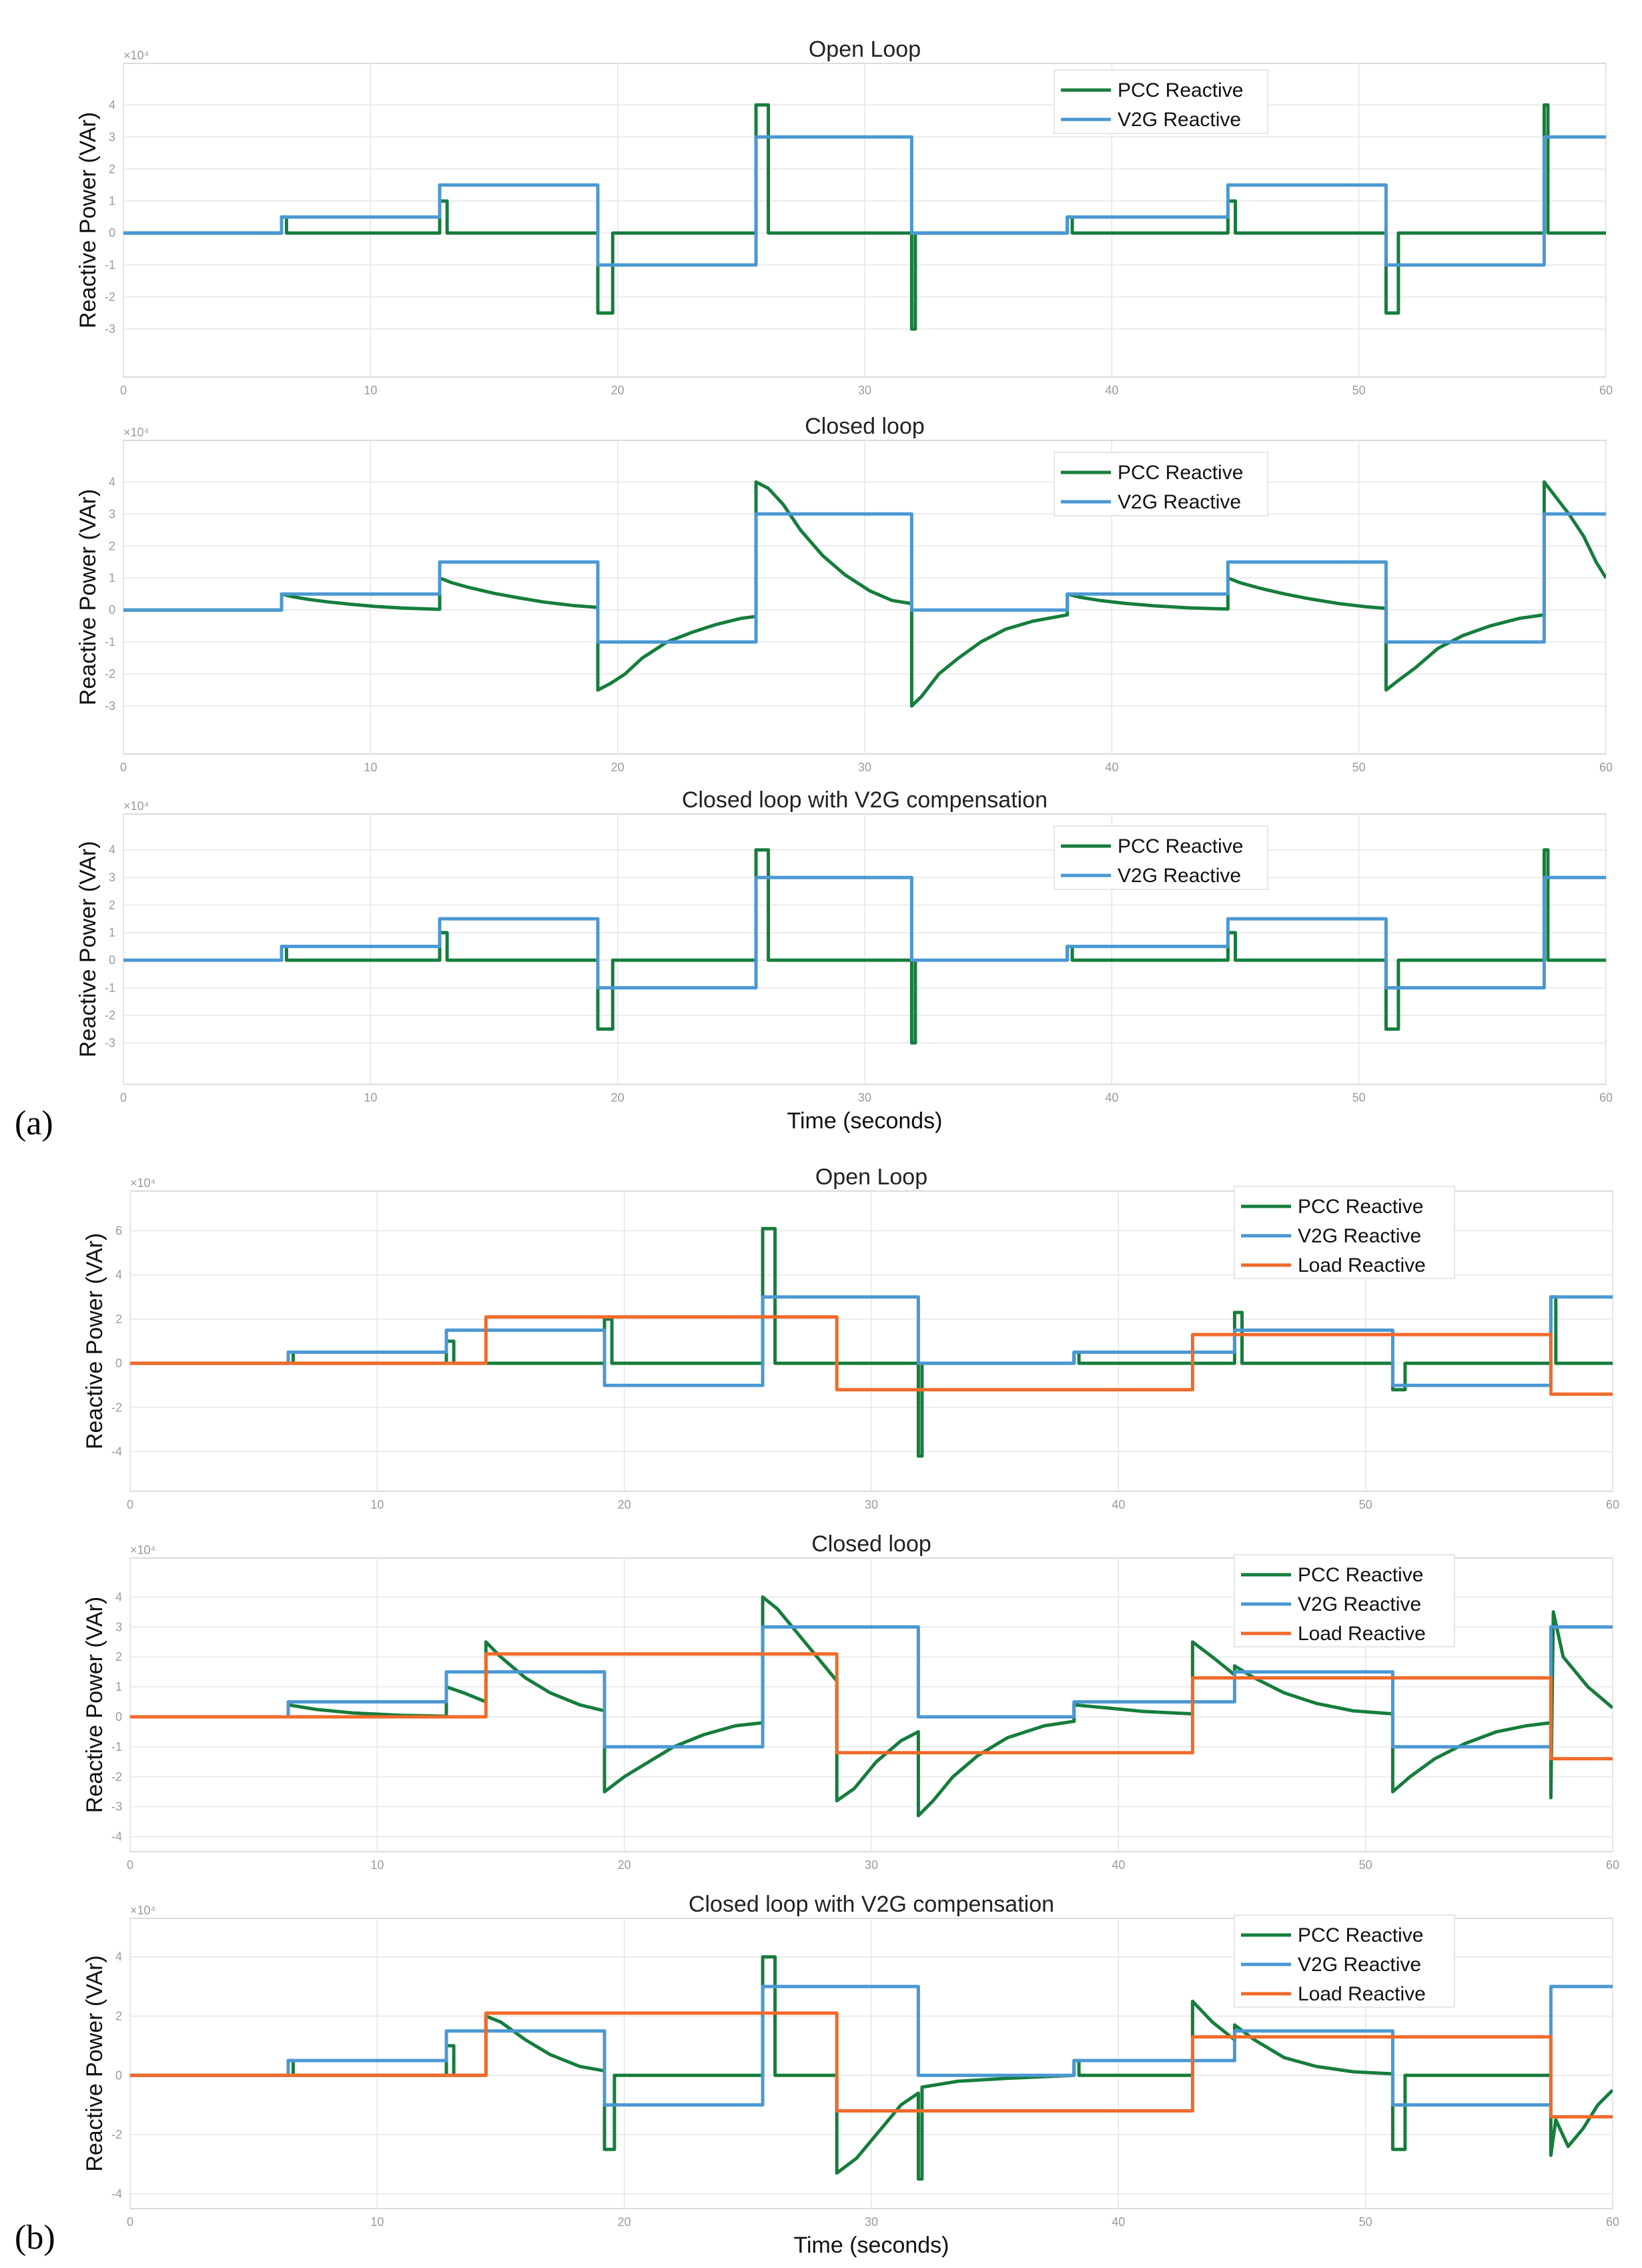 The width and height of the screenshot is (1642, 2268). I want to click on chart-title: Closed loop with V2G compensation, so click(871, 1904).